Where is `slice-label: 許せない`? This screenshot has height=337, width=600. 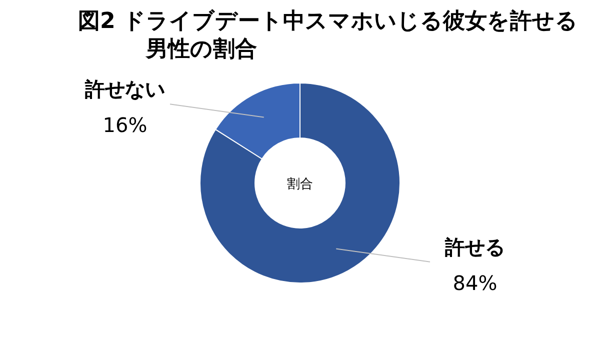 slice-label: 許せない is located at coordinates (124, 89).